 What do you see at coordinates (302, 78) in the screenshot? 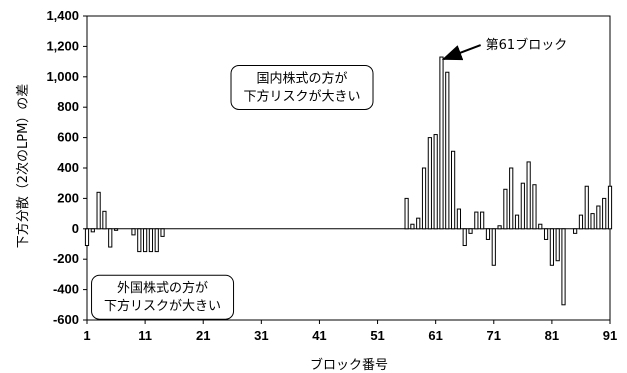
I see `annotation-box-line: 国内株式の方が` at bounding box center [302, 78].